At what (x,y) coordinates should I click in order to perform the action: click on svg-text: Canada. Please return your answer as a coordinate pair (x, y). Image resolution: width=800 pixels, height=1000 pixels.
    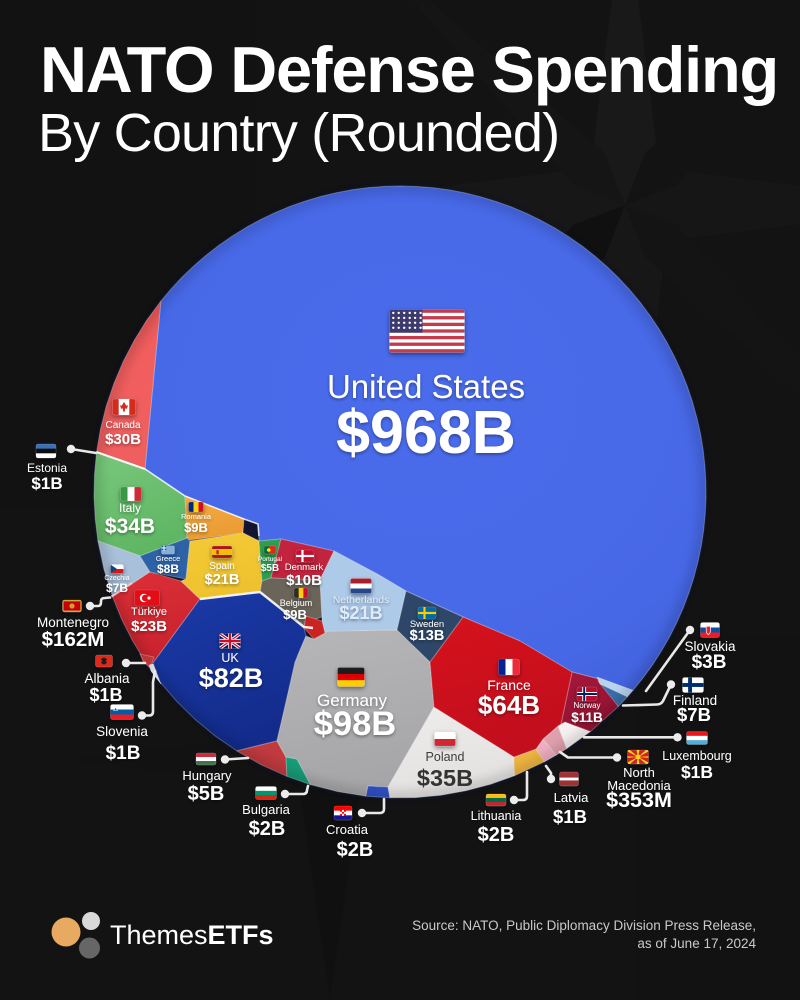
    Looking at the image, I should click on (122, 425).